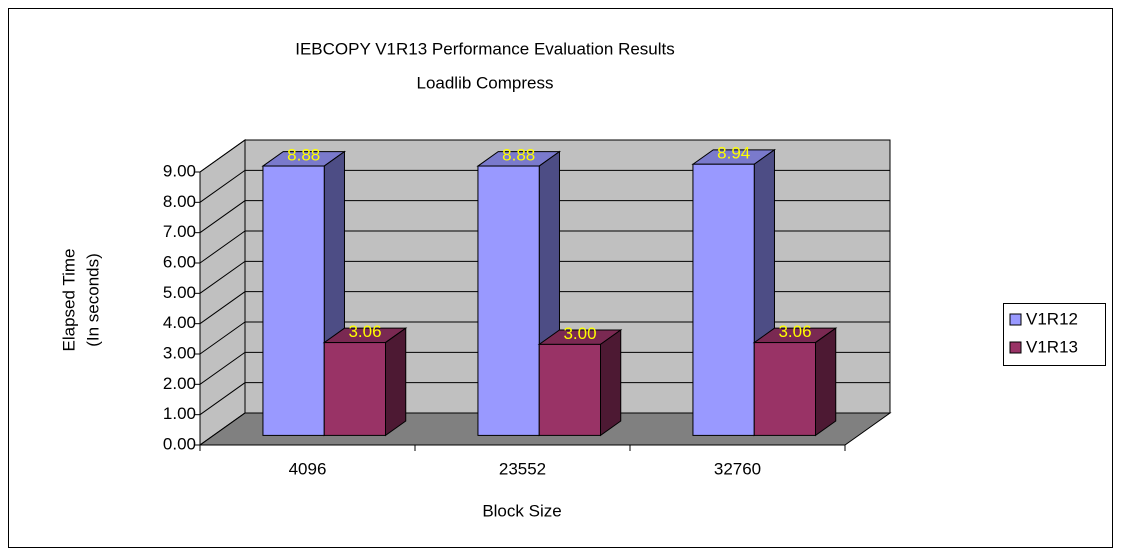 This screenshot has height=551, width=1121. Describe the element at coordinates (179, 231) in the screenshot. I see `y-tick-label: 7.00` at that location.